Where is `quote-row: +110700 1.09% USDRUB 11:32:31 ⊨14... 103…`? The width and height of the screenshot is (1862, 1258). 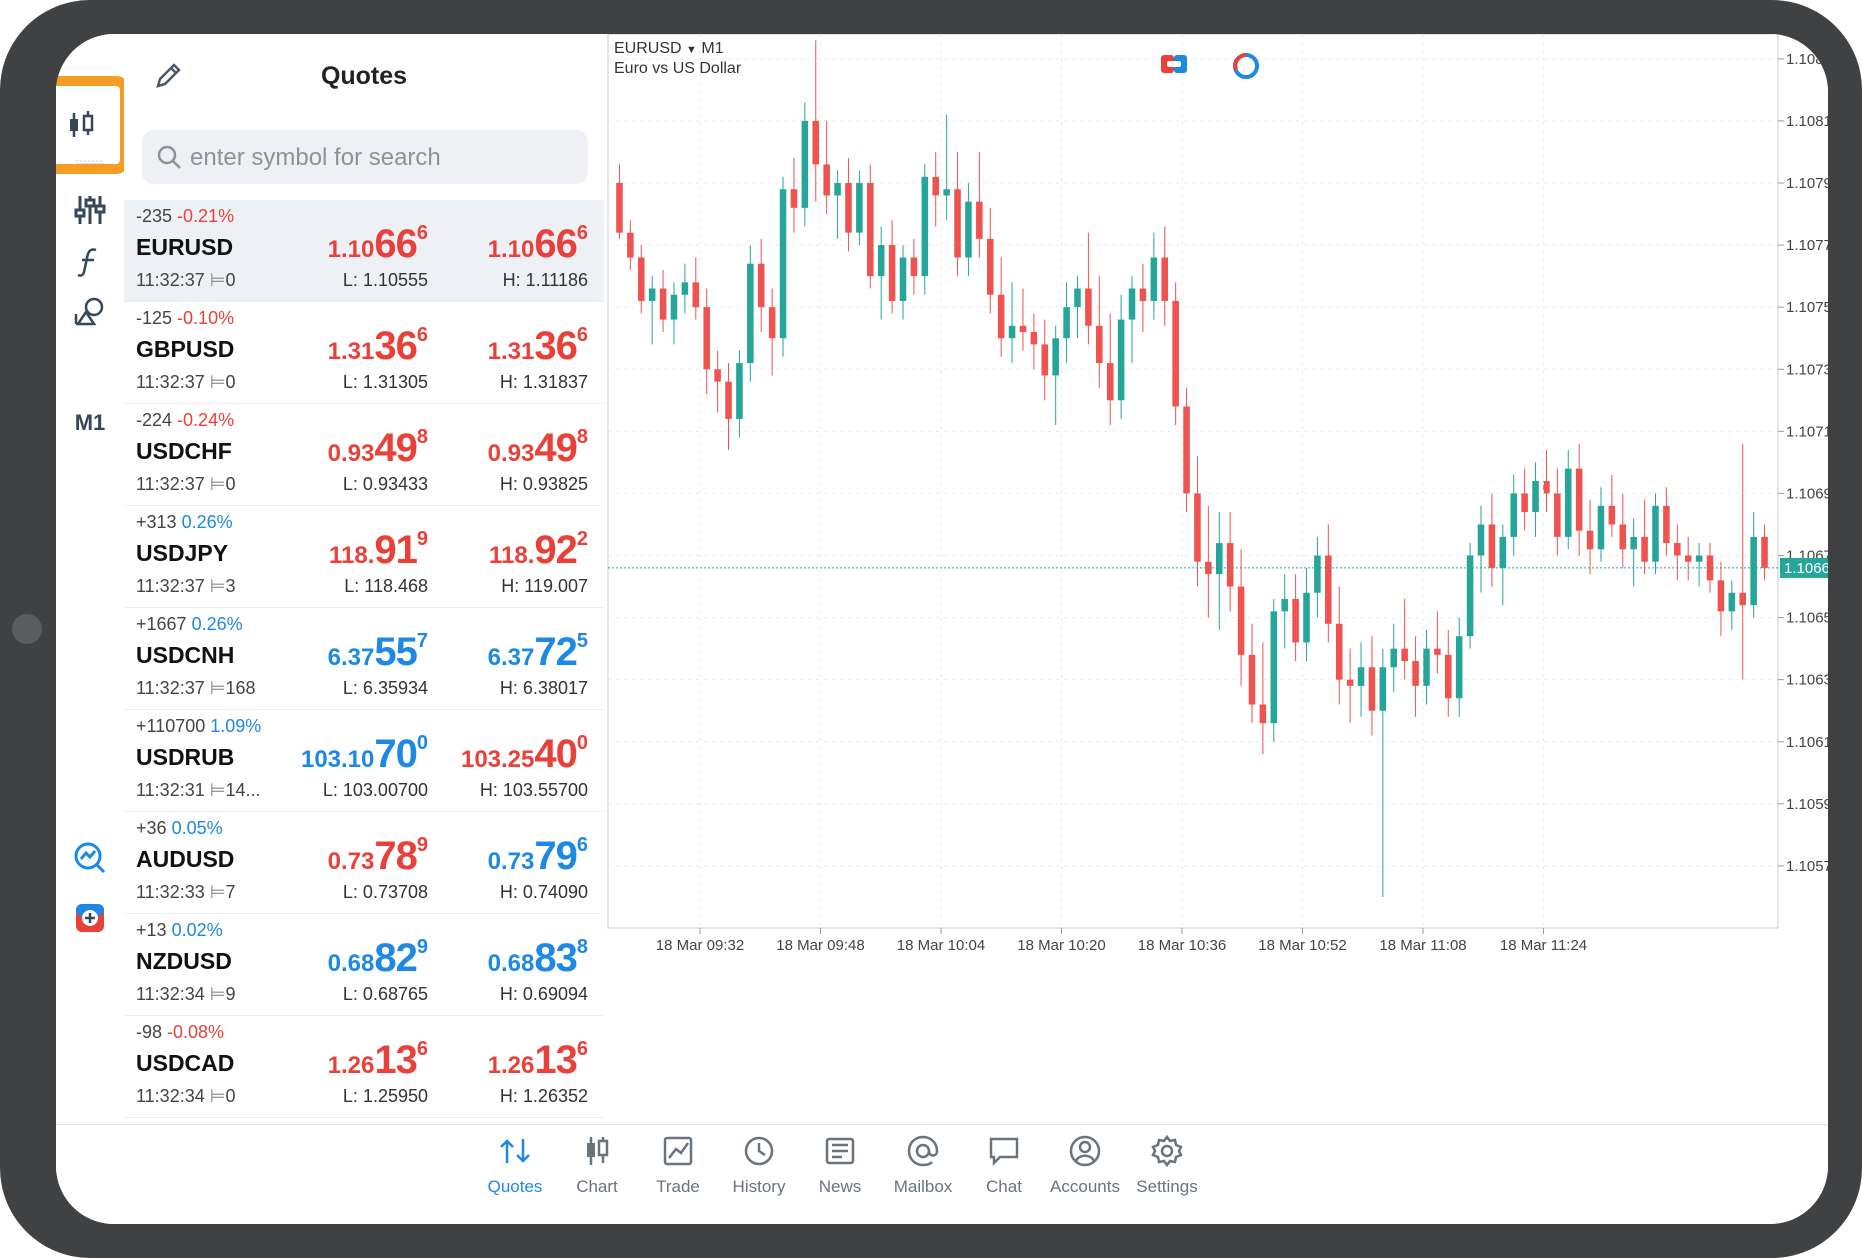 quote-row: +110700 1.09% USDRUB 11:32:31 ⊨14... 103… is located at coordinates (364, 761).